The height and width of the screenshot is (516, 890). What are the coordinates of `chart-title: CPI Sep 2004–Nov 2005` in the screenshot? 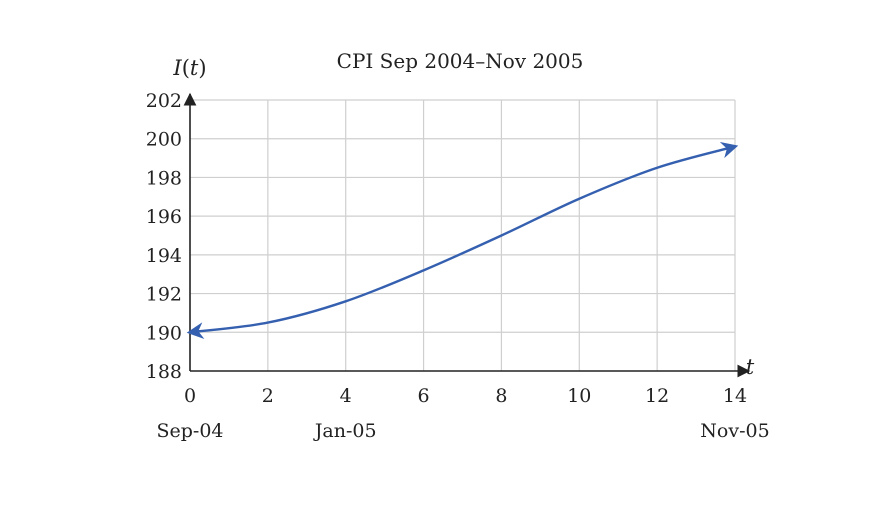 It's located at (460, 61).